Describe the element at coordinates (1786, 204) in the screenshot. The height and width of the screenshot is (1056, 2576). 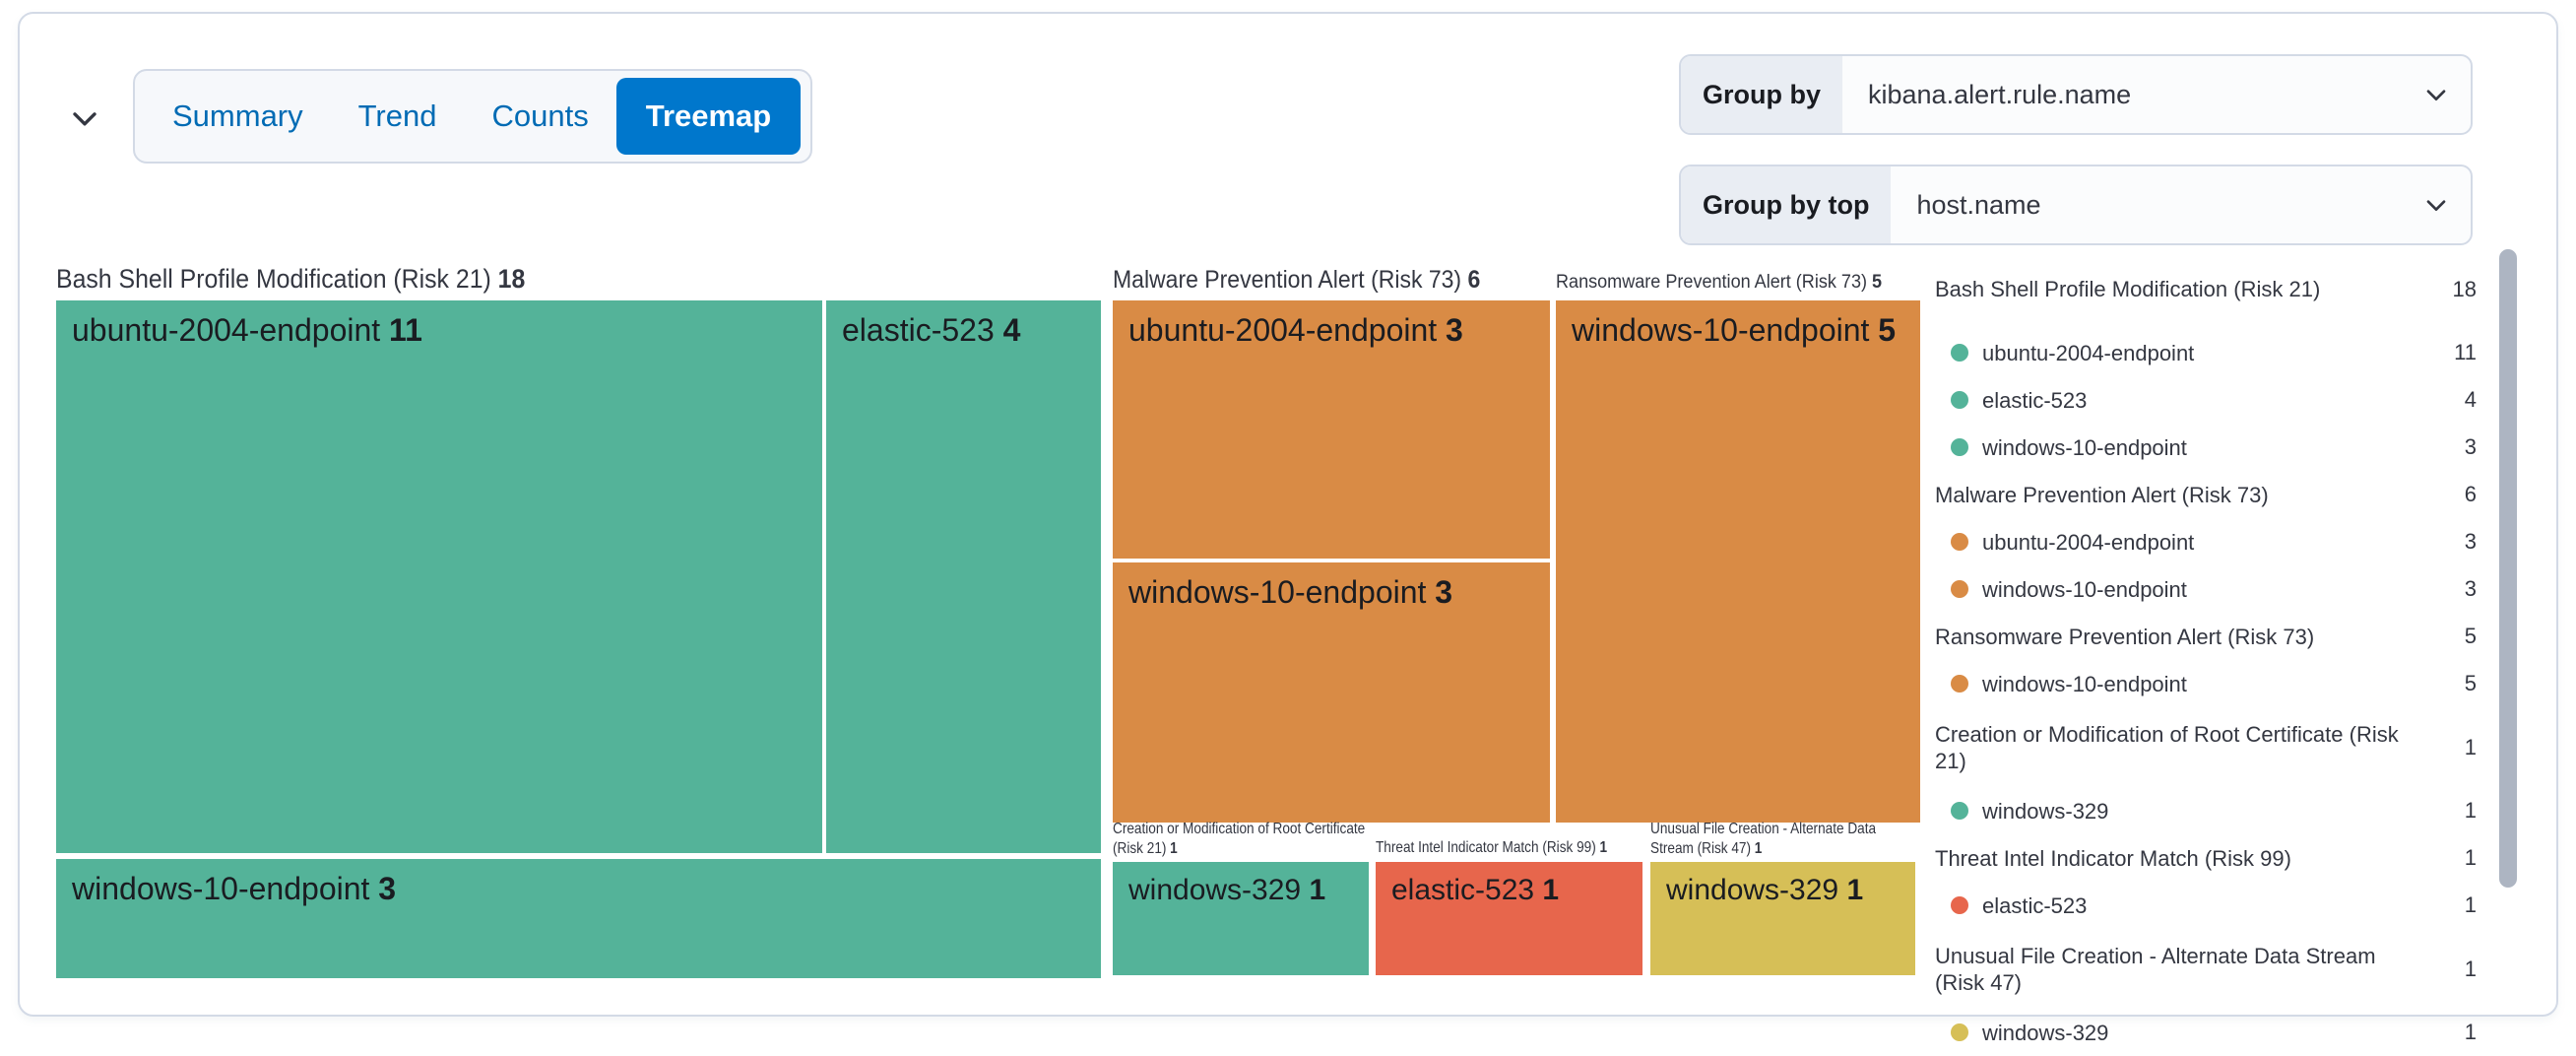
I see `group-by-top-prepend-label: Group by top` at that location.